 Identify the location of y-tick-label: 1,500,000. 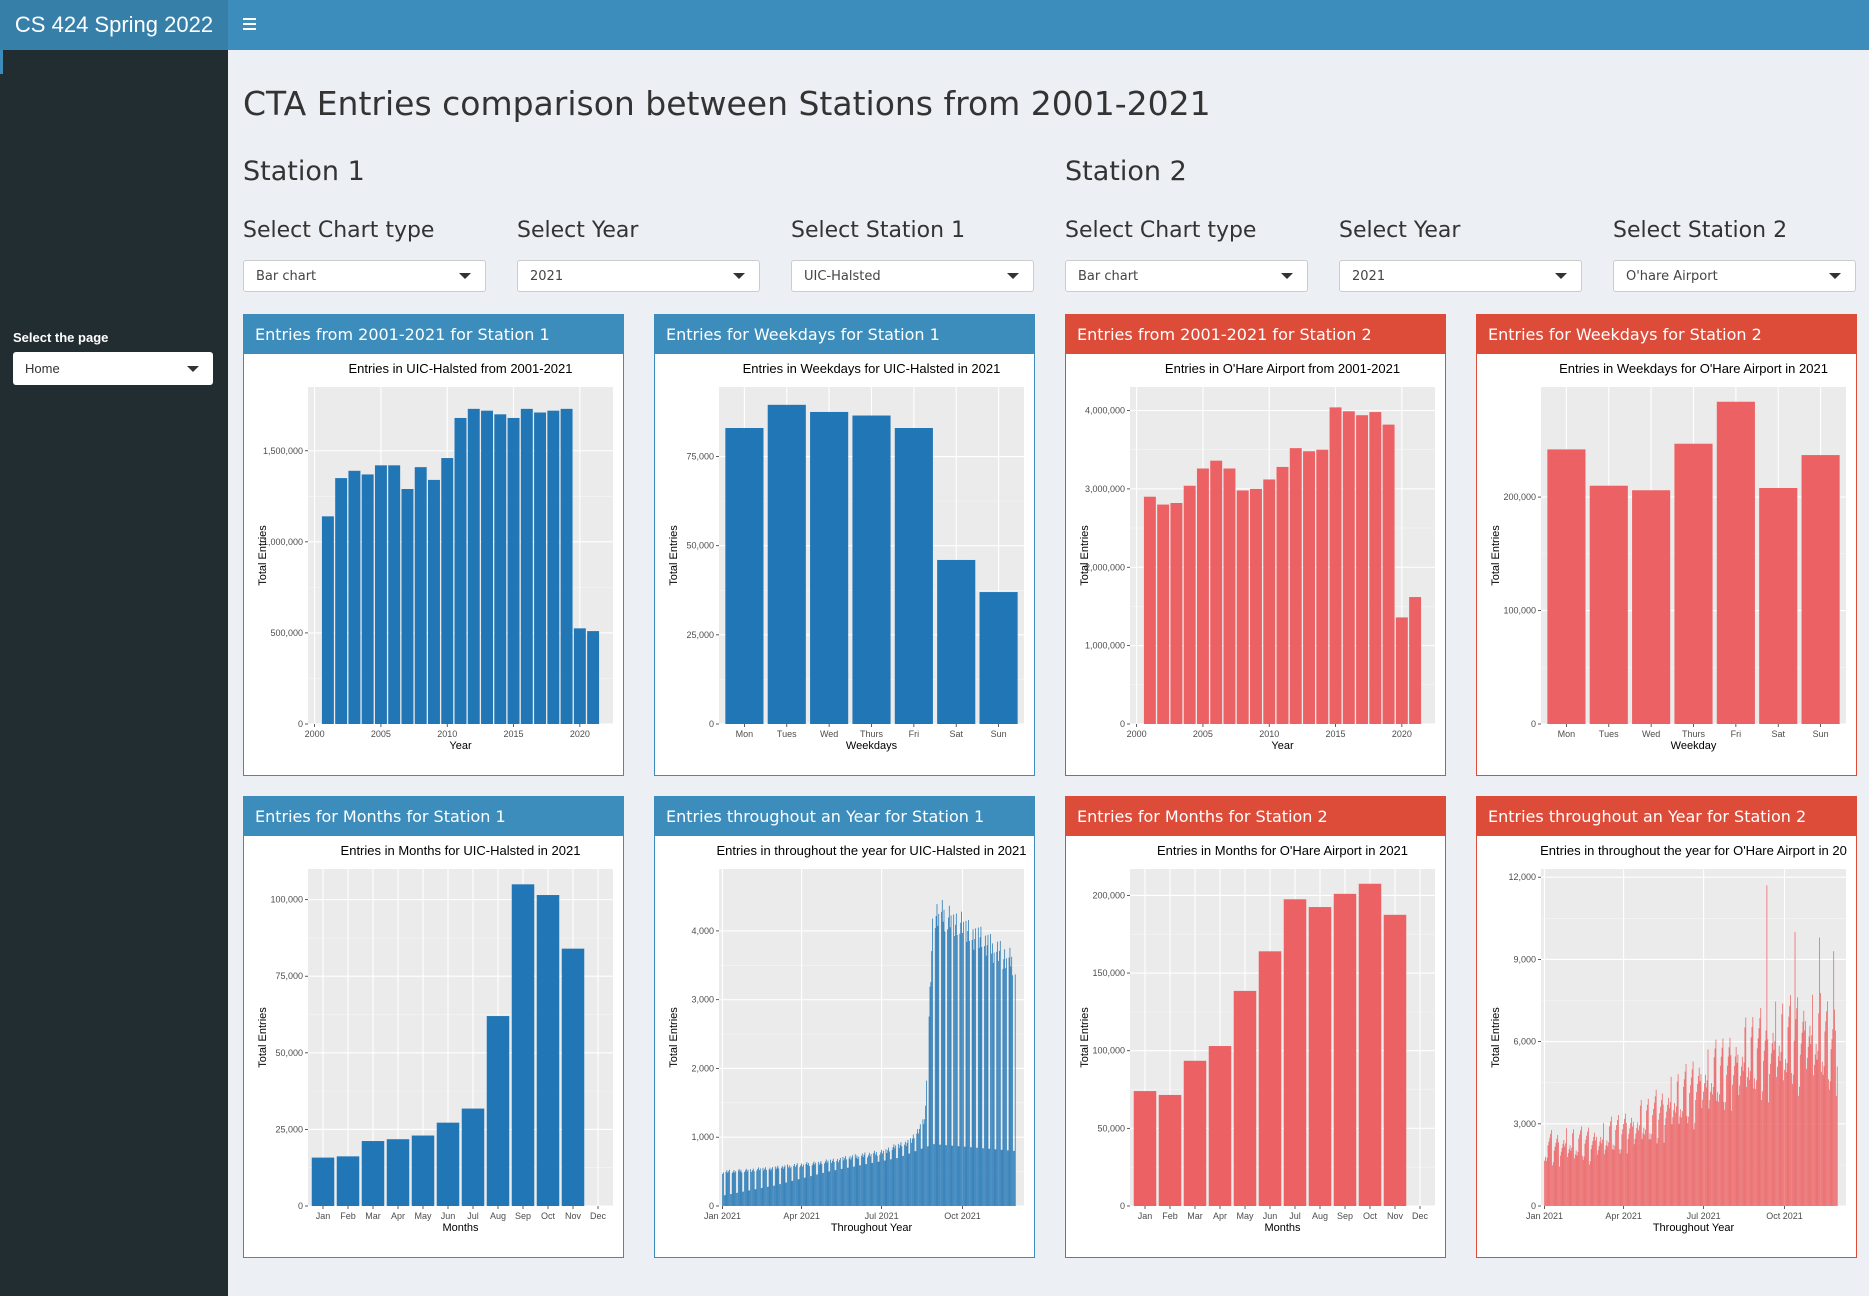
(283, 451).